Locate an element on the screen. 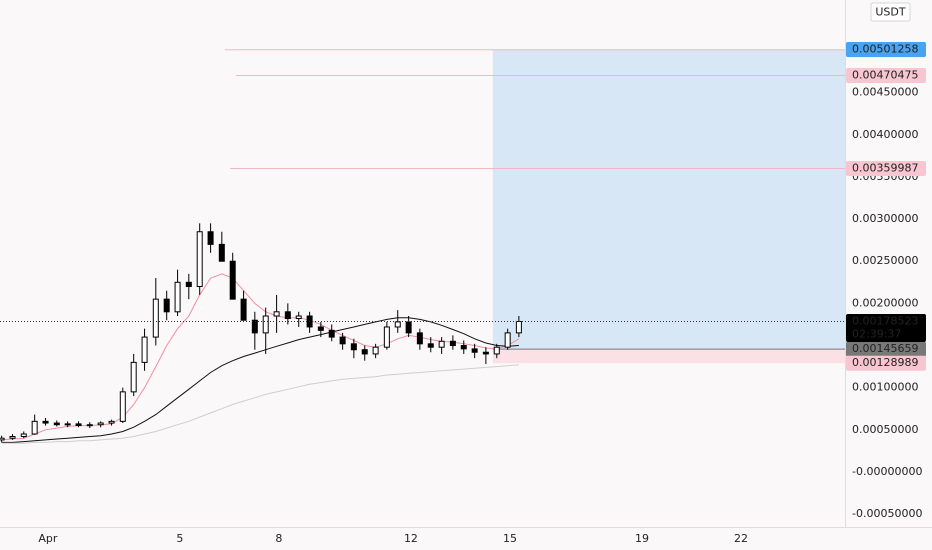 The image size is (932, 550). loss-zone is located at coordinates (668, 356).